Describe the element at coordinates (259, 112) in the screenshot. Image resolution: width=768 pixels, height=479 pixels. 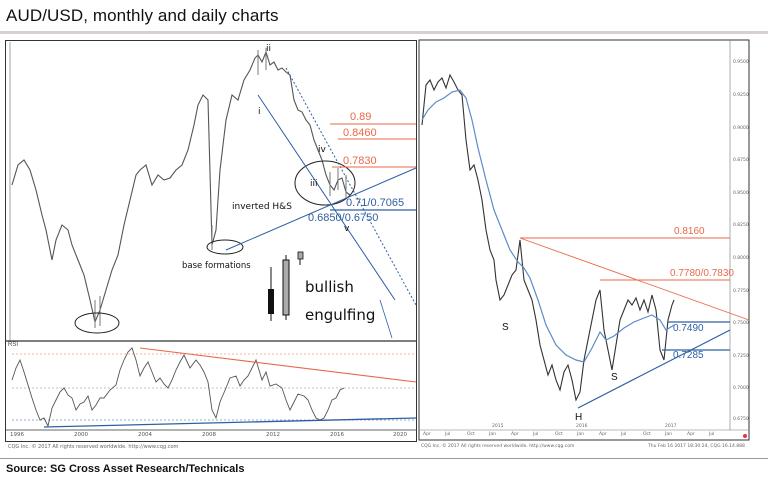
I see `wave-label-i: i` at that location.